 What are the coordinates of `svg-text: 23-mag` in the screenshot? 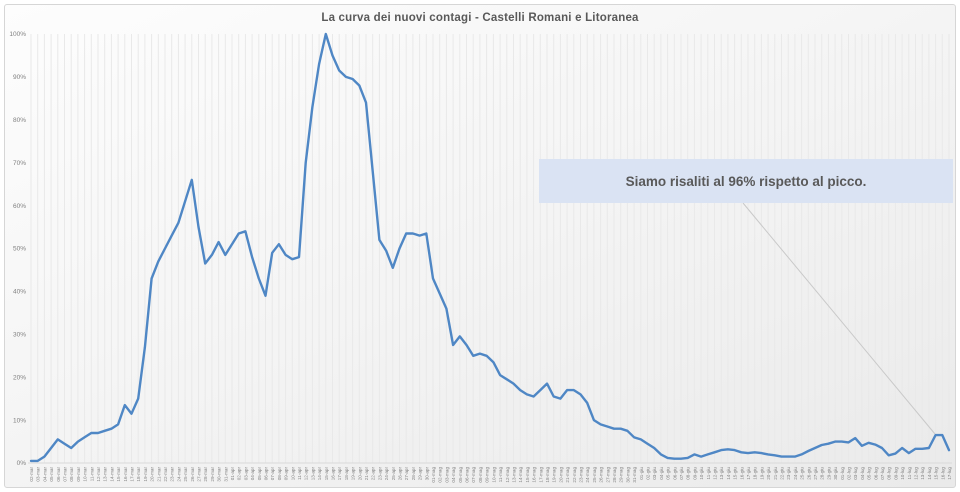 It's located at (581, 475).